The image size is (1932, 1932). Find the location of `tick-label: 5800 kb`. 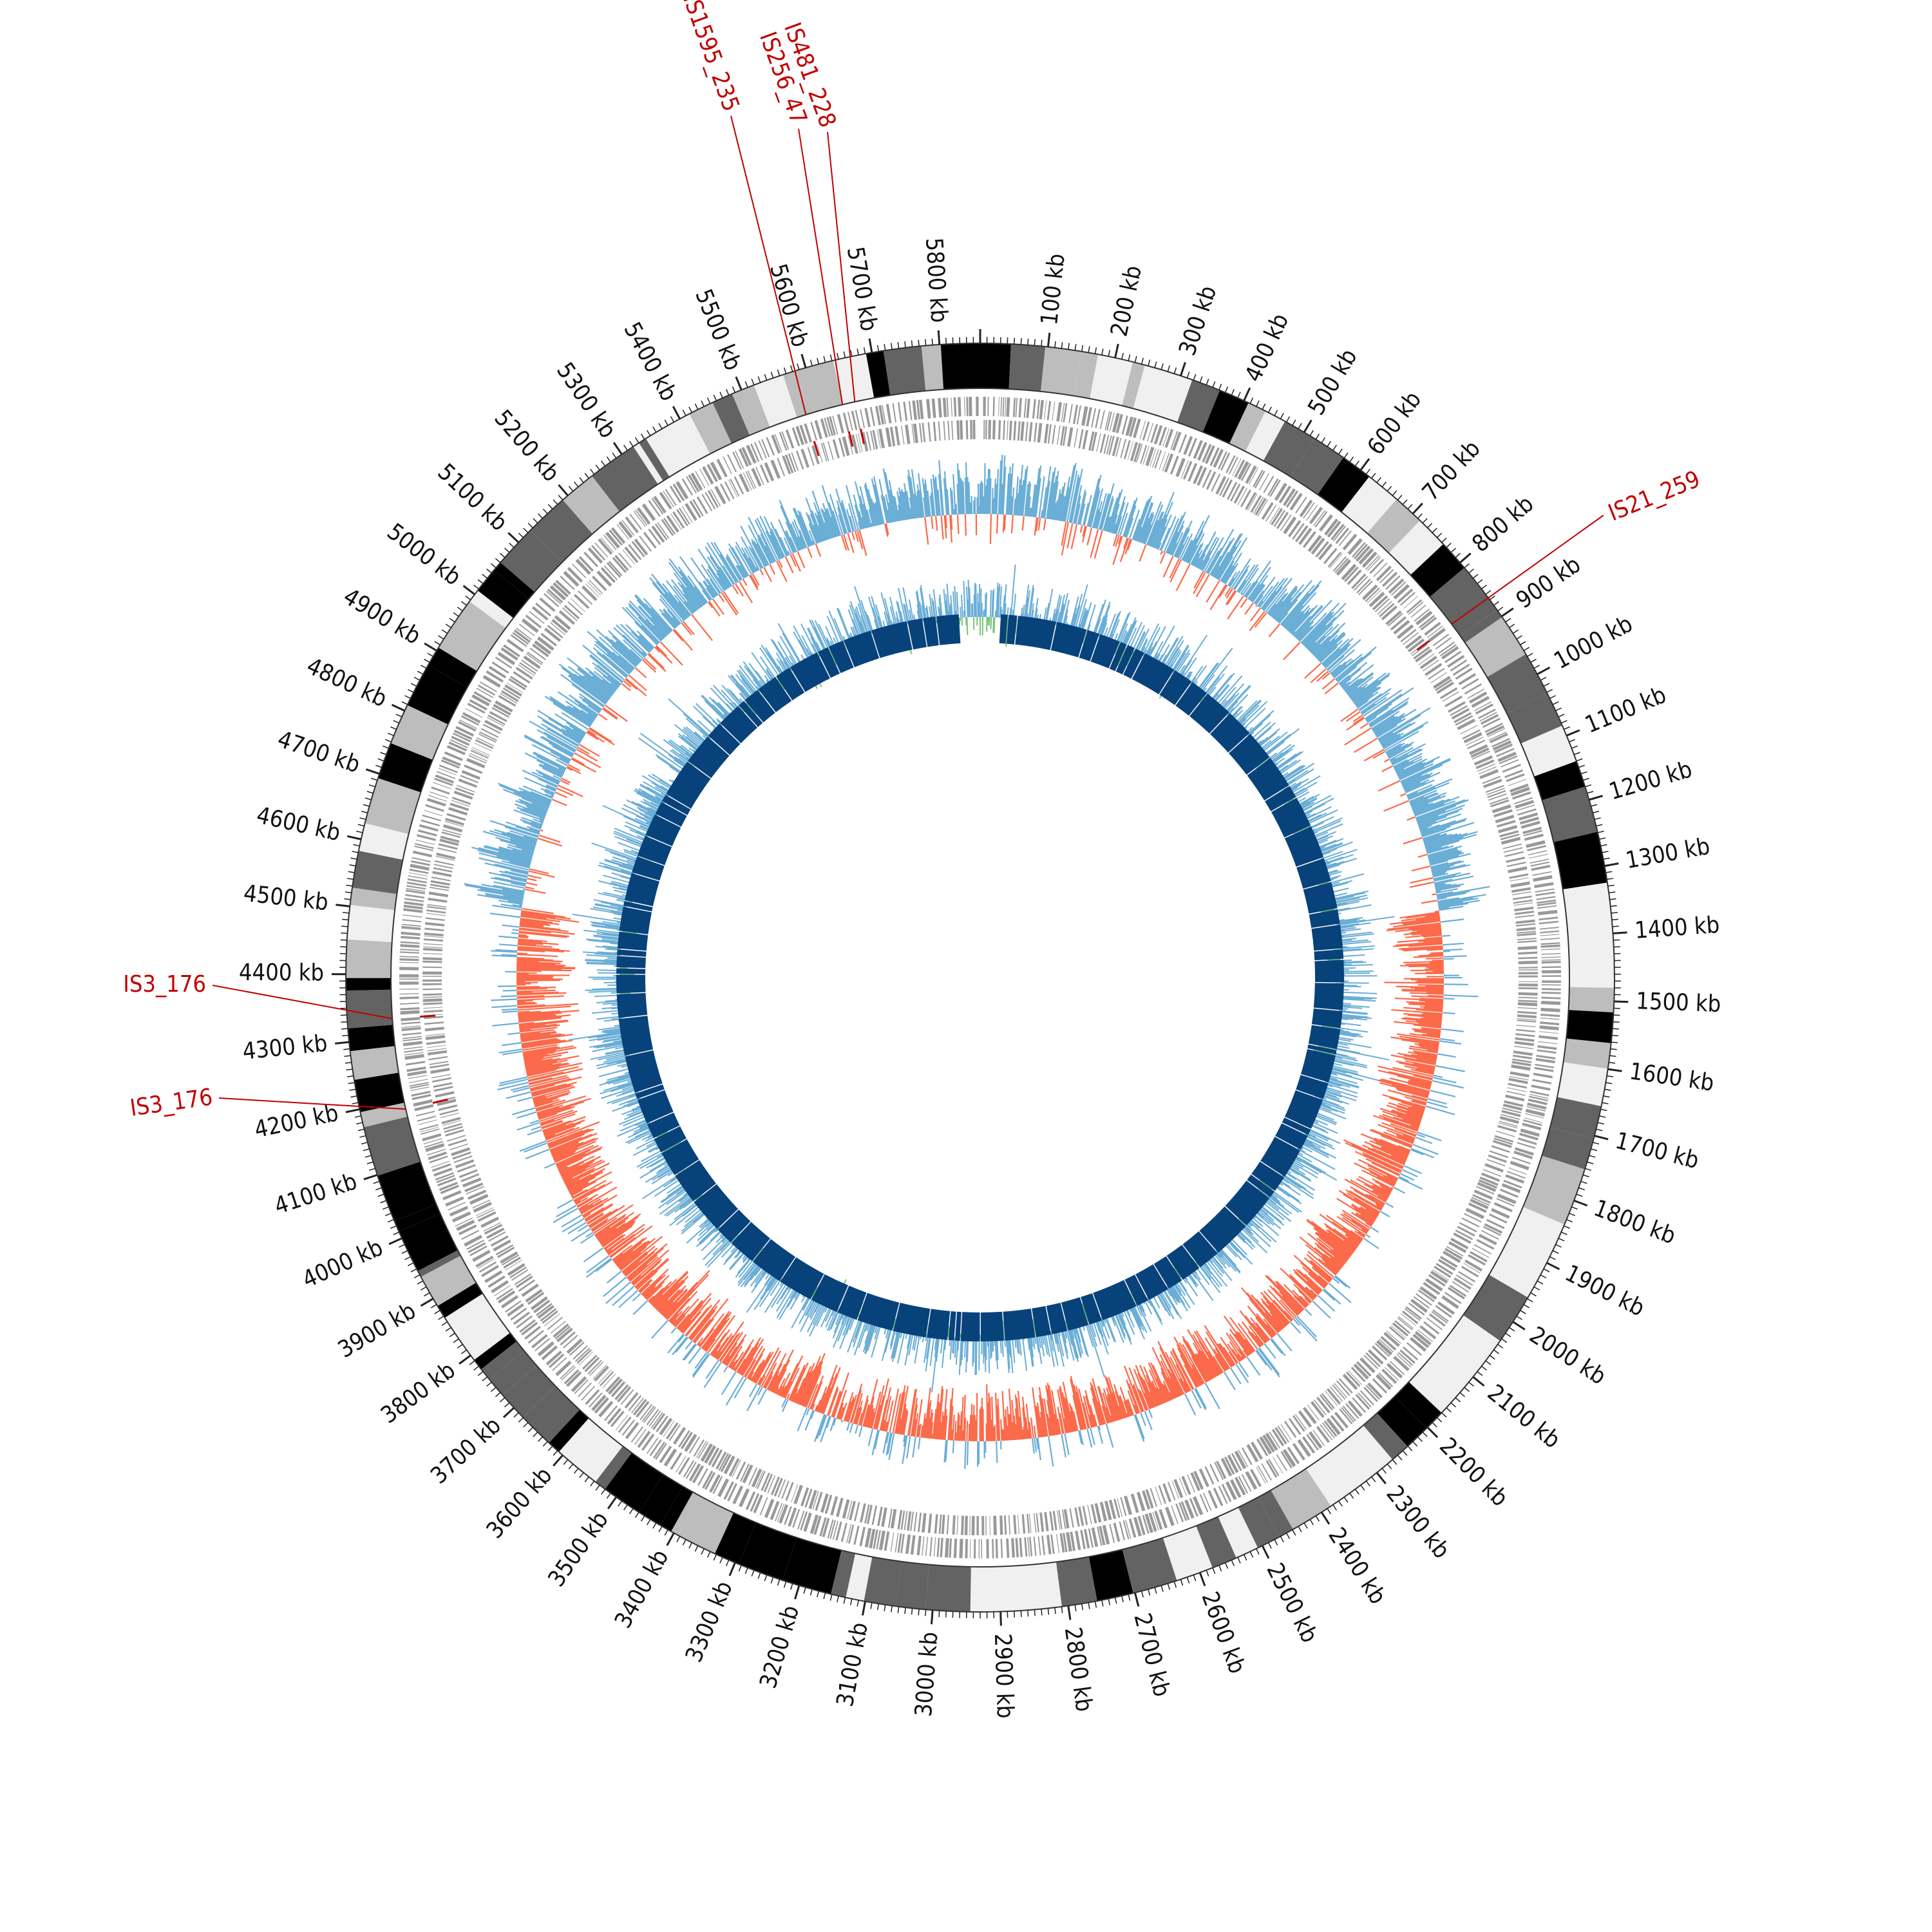

tick-label: 5800 kb is located at coordinates (936, 280).